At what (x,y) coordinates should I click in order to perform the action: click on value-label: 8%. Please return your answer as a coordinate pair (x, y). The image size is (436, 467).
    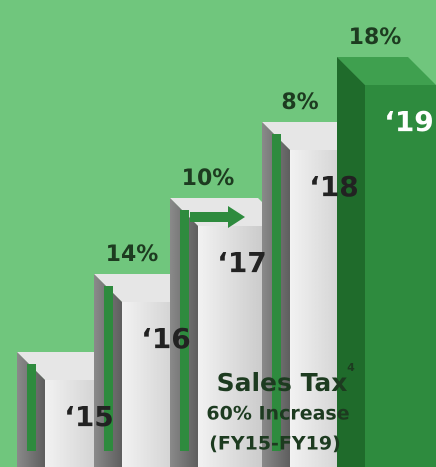
    Looking at the image, I should click on (299, 102).